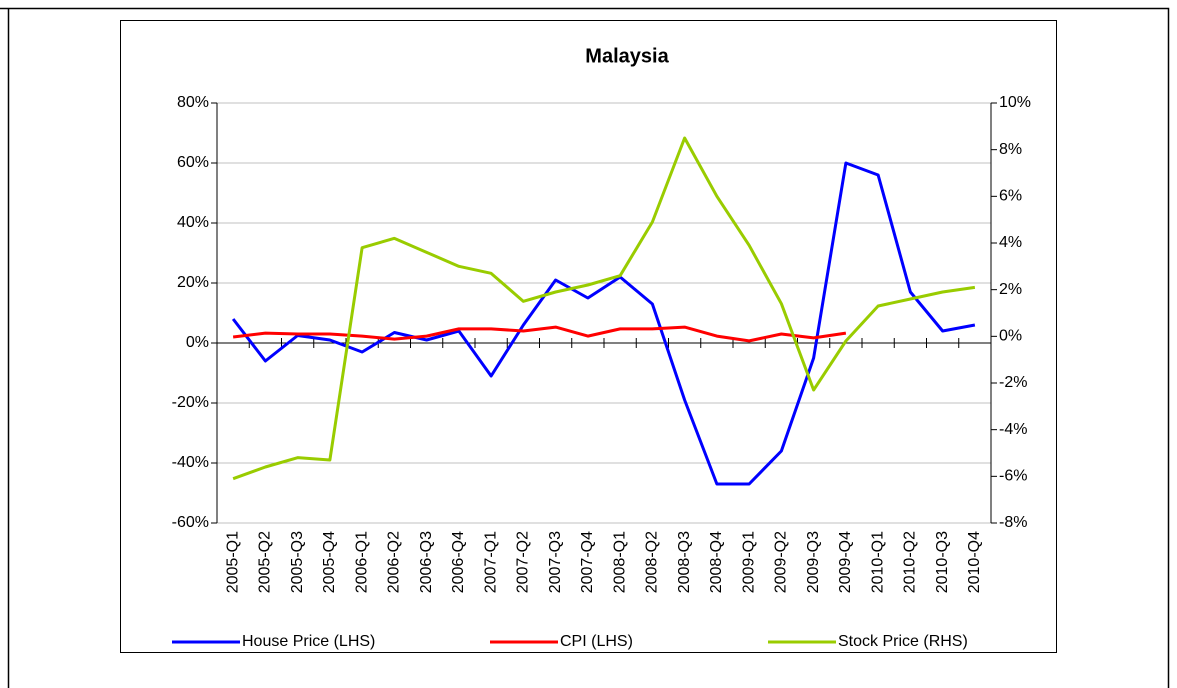 Image resolution: width=1177 pixels, height=688 pixels. Describe the element at coordinates (523, 562) in the screenshot. I see `x-tick-label: 2007-Q2` at that location.